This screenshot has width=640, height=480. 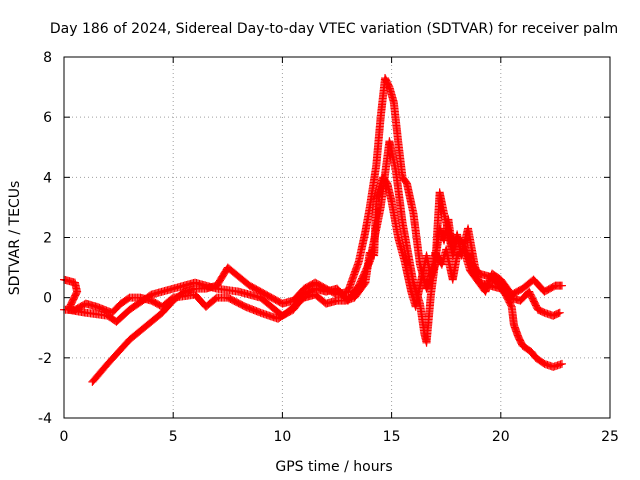 What do you see at coordinates (282, 437) in the screenshot?
I see `x-tick-label: 10` at bounding box center [282, 437].